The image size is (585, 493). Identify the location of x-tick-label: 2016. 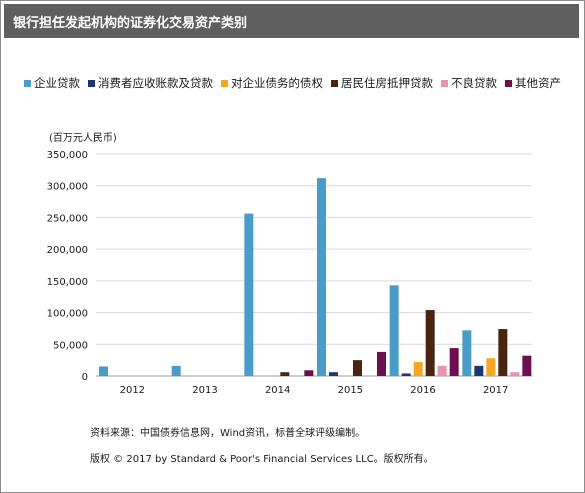
(422, 390).